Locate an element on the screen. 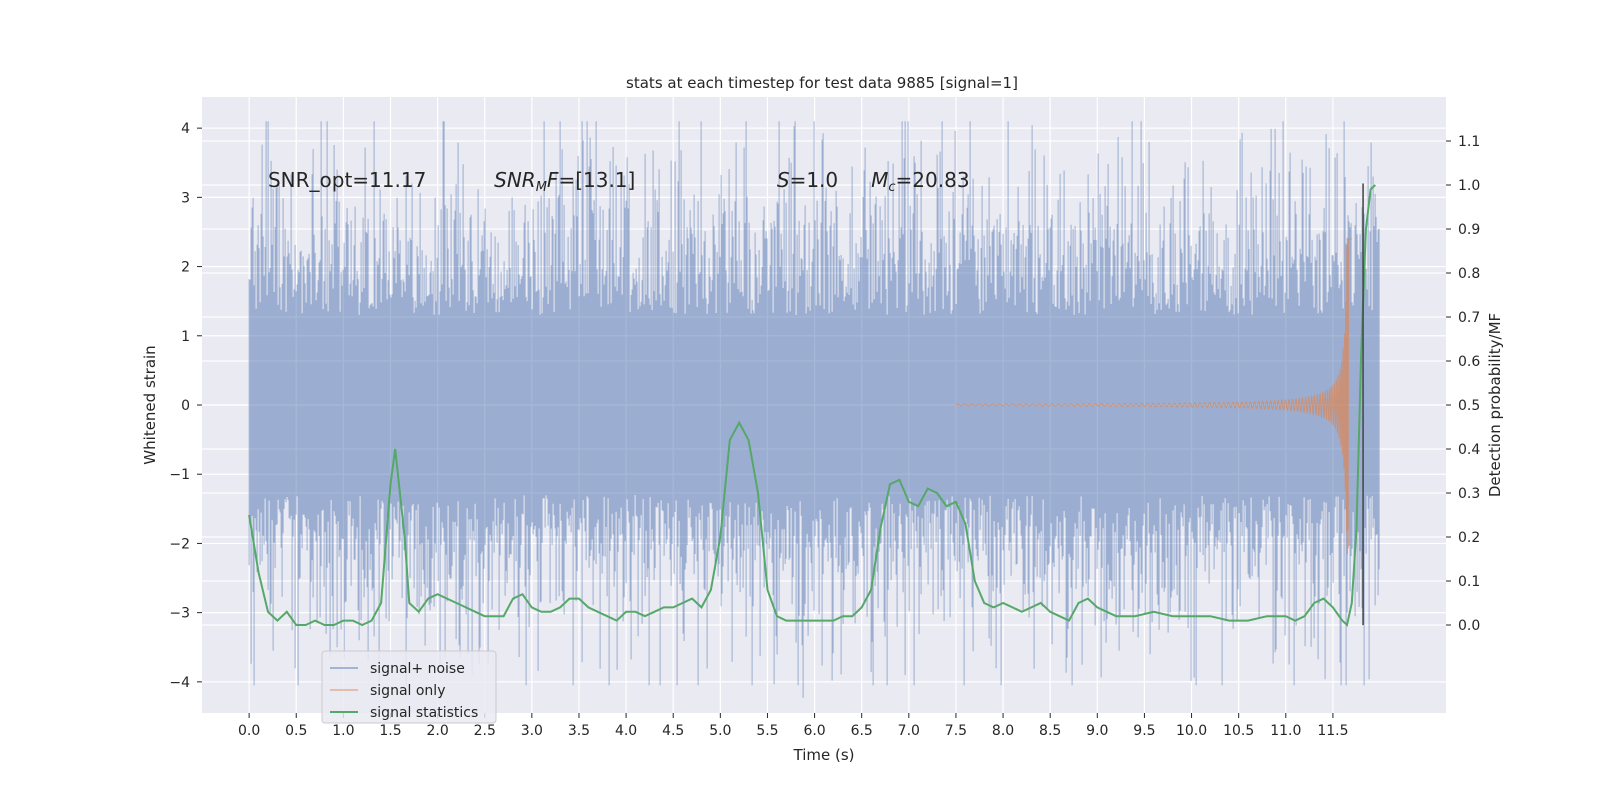 The height and width of the screenshot is (800, 1600). annotation-3-part-0: M is located at coordinates (879, 180).